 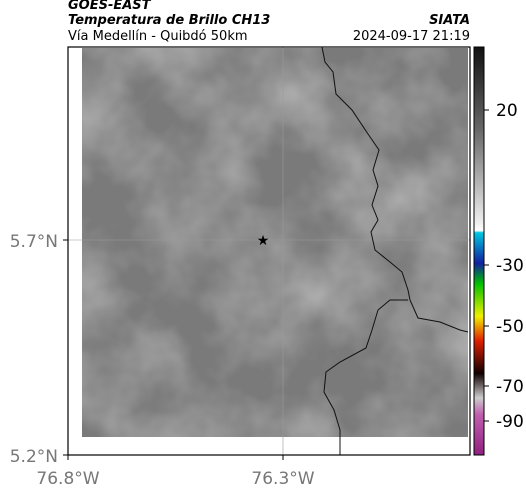 What do you see at coordinates (67, 479) in the screenshot?
I see `lon-label: 76.8°W` at bounding box center [67, 479].